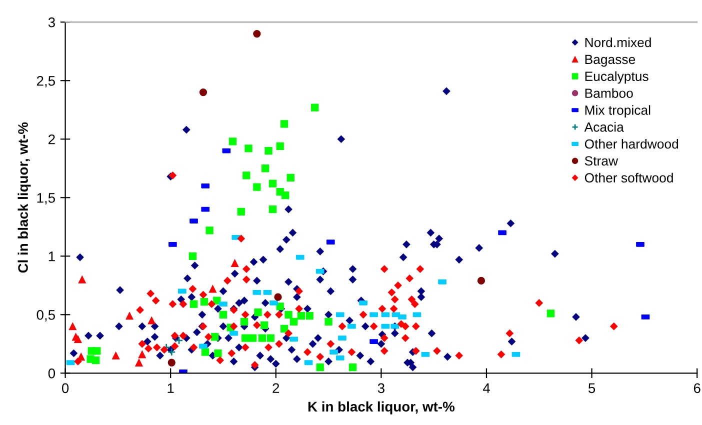 This screenshot has width=702, height=425. I want to click on y-tick-label: 1, so click(51, 257).